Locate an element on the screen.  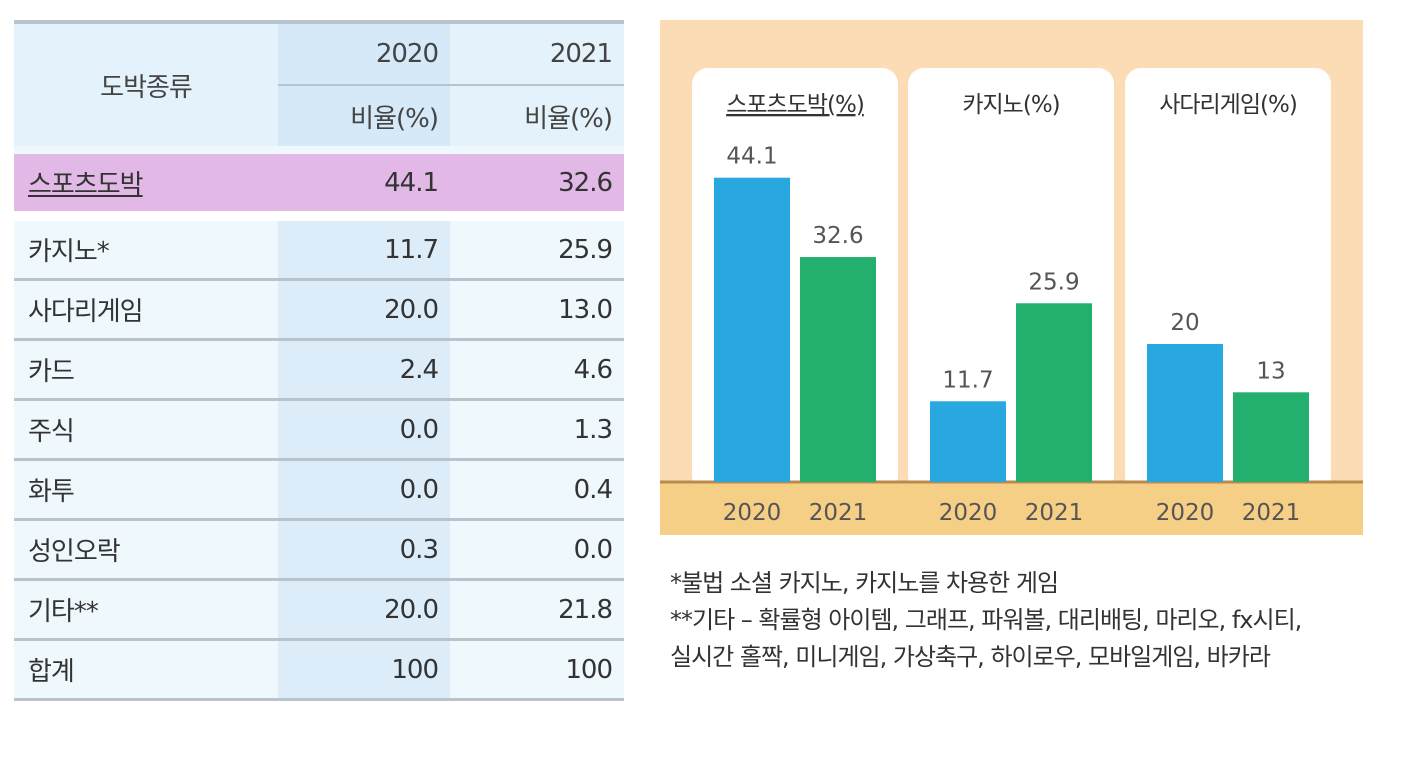
row-name: 스포츠도박 is located at coordinates (146, 182).